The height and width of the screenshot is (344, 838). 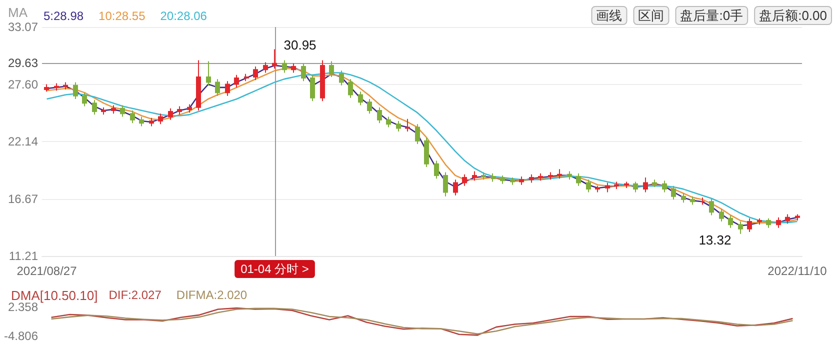 What do you see at coordinates (274, 269) in the screenshot?
I see `text: 01-04 分时 >` at bounding box center [274, 269].